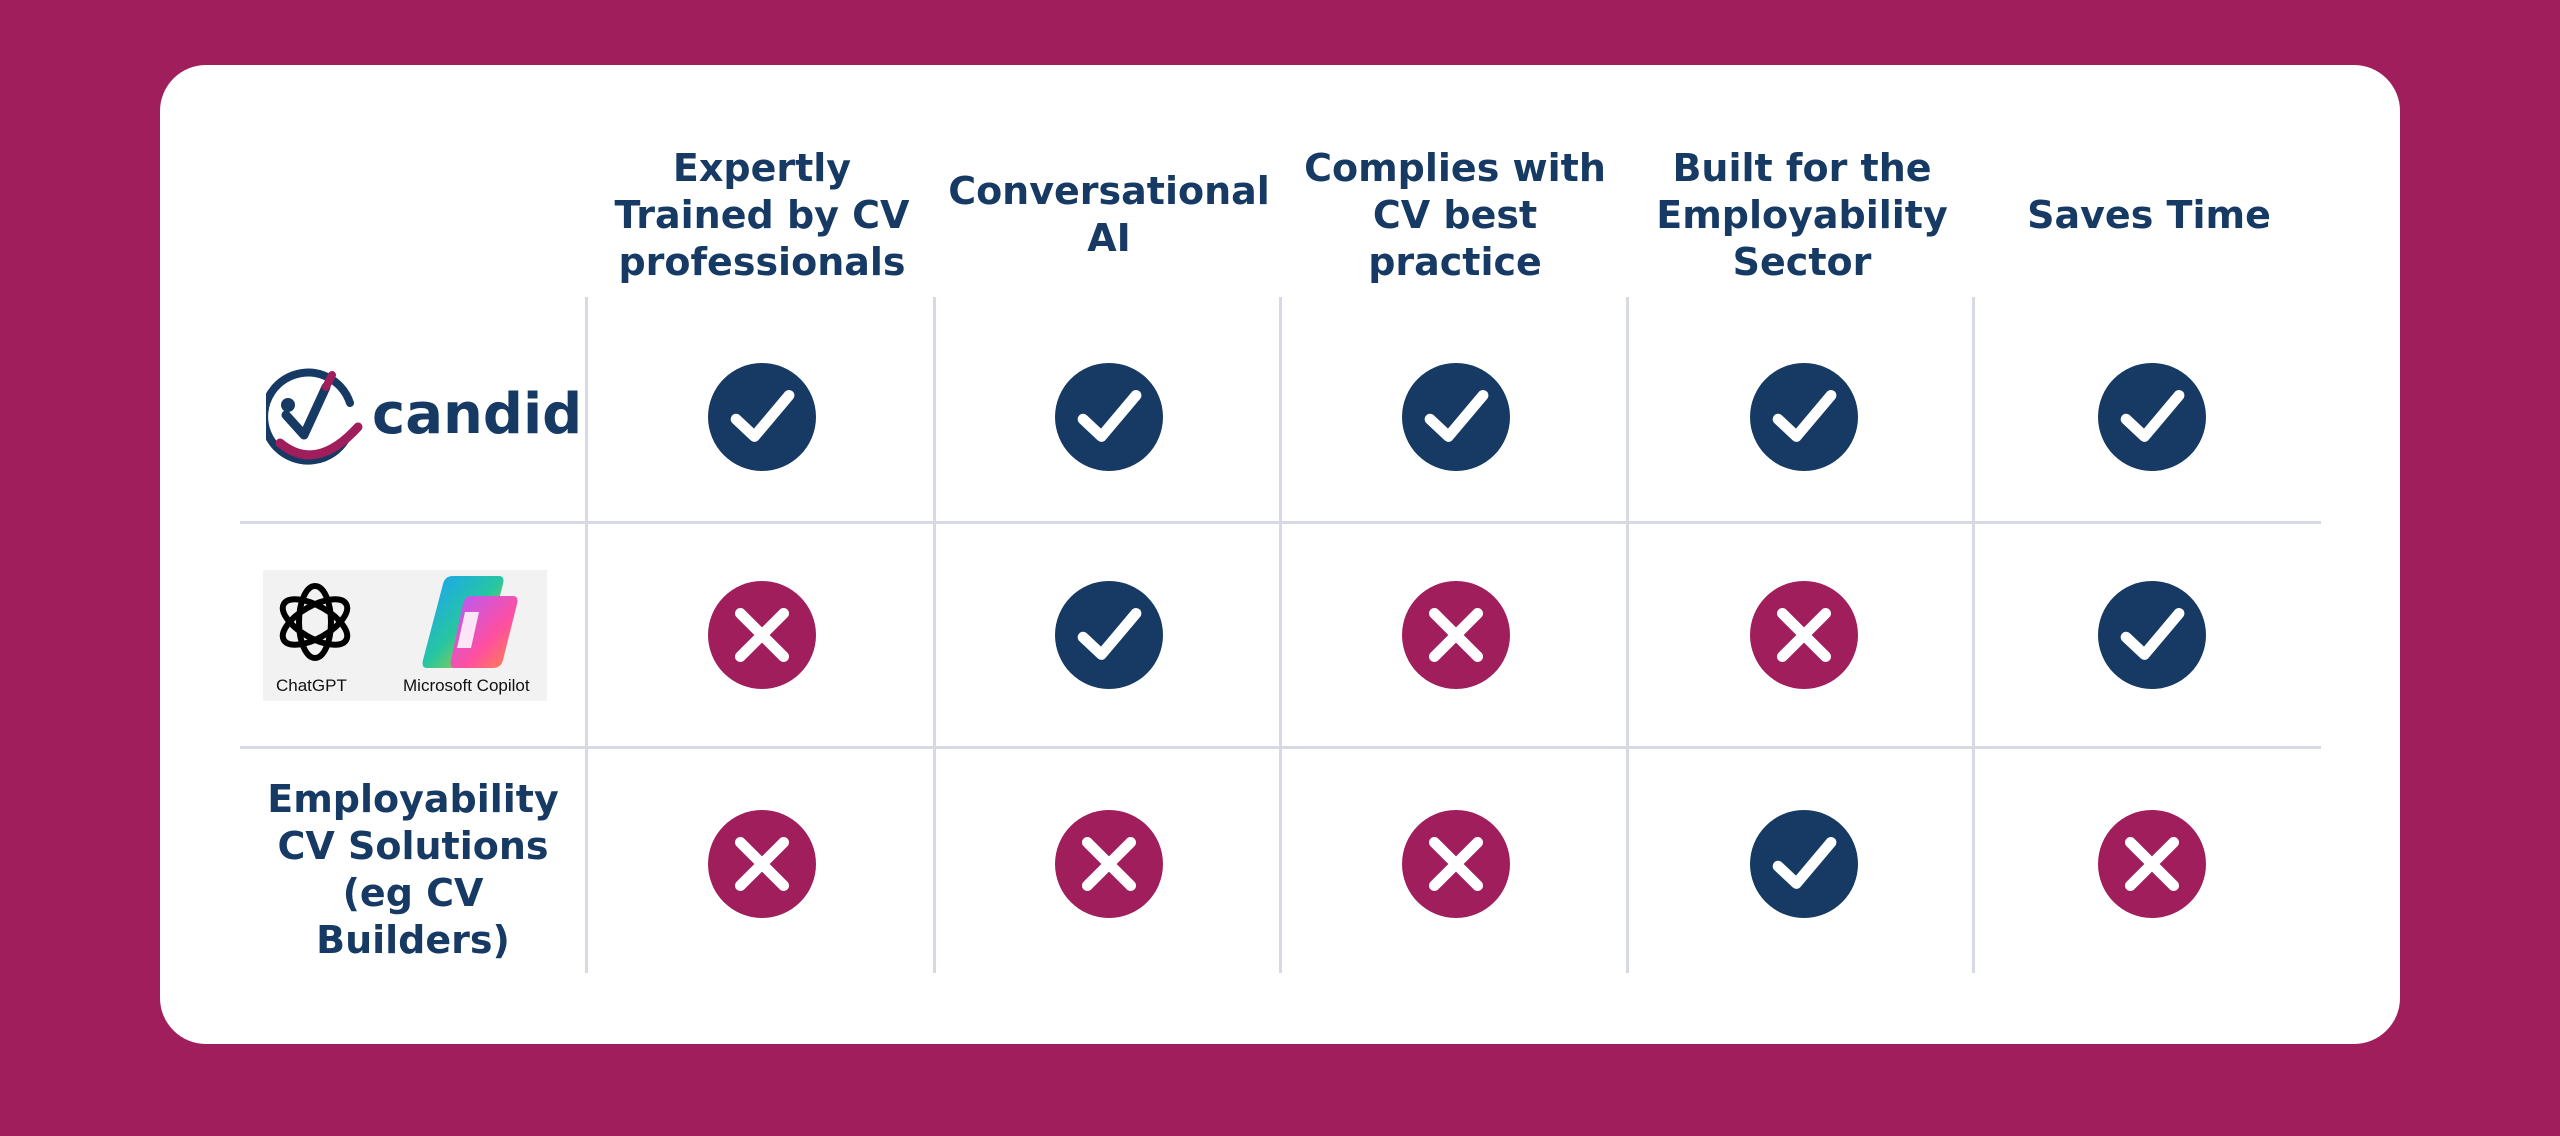  I want to click on column-header-employability-sector: Built for the Employability Sector, so click(1802, 214).